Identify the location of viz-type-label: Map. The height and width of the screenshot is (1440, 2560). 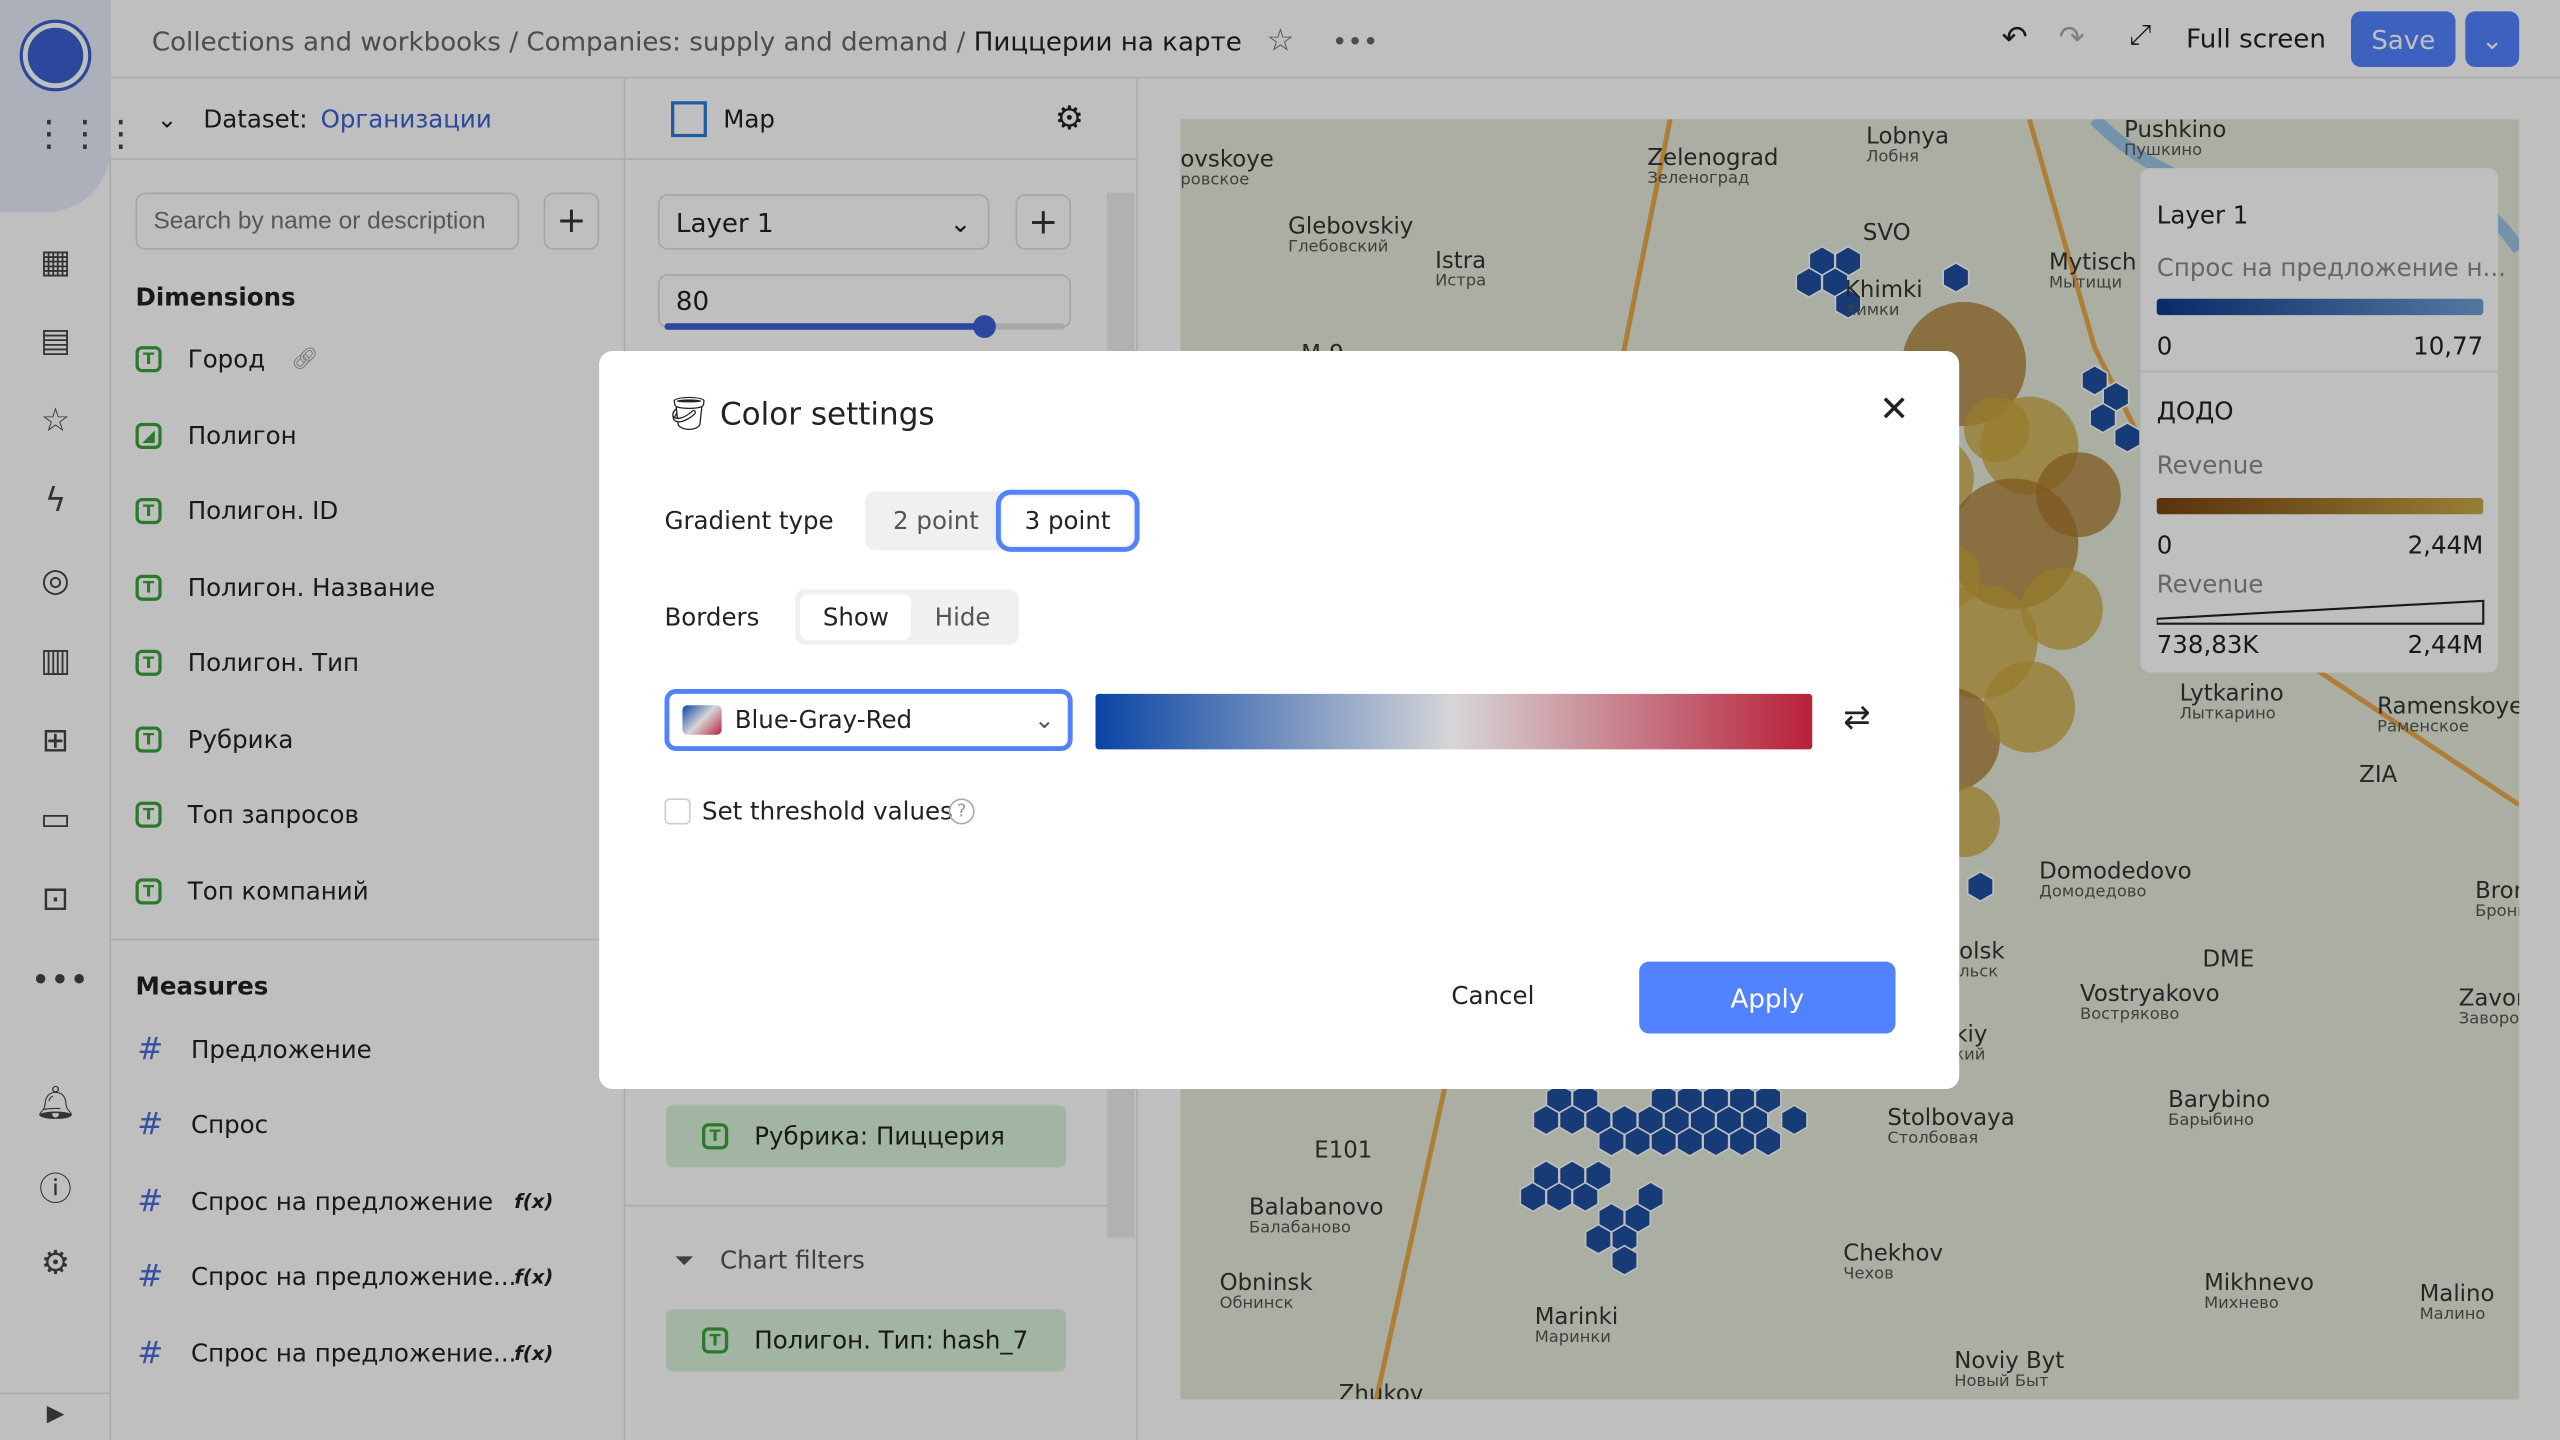
(749, 119).